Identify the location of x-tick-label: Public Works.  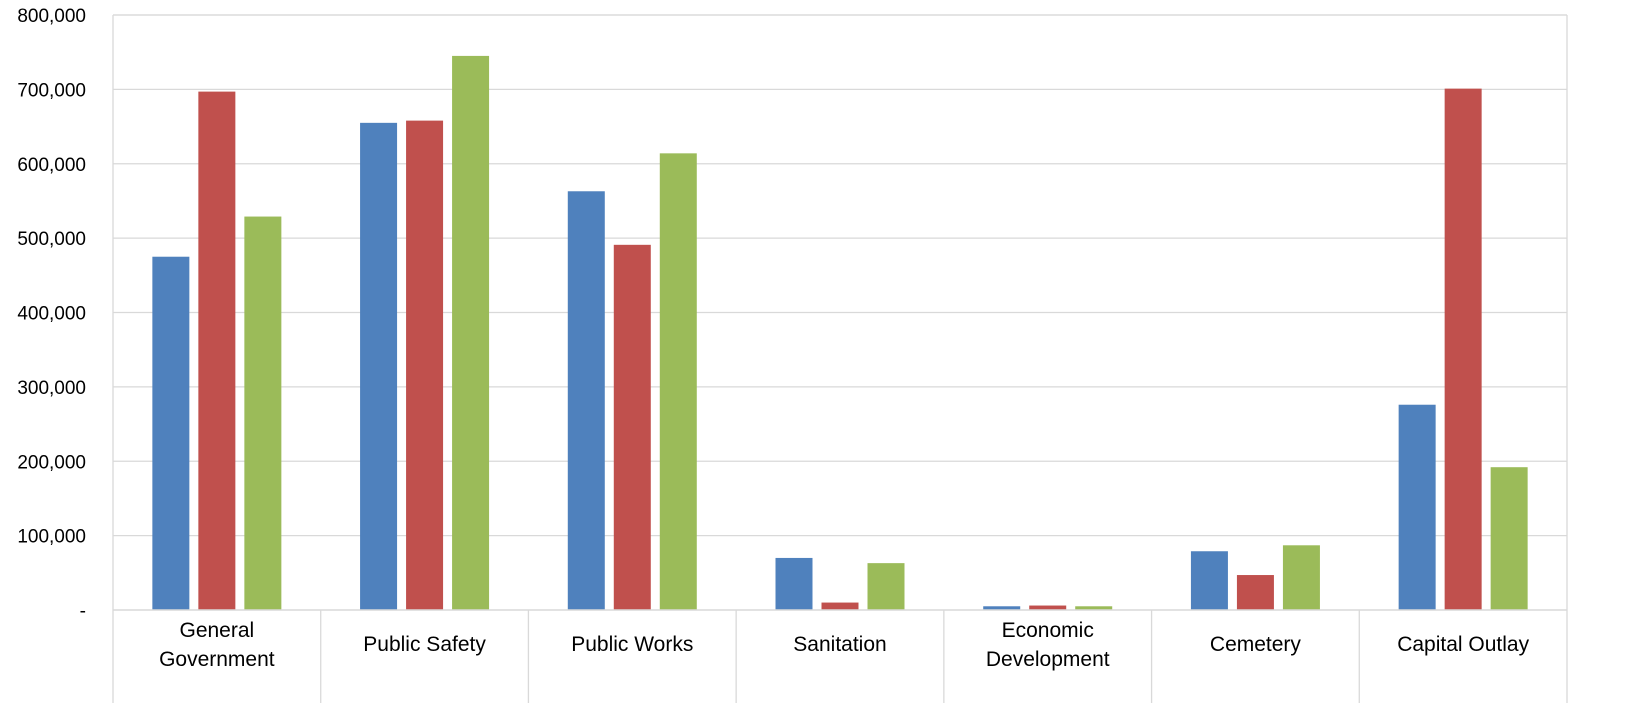
(632, 644).